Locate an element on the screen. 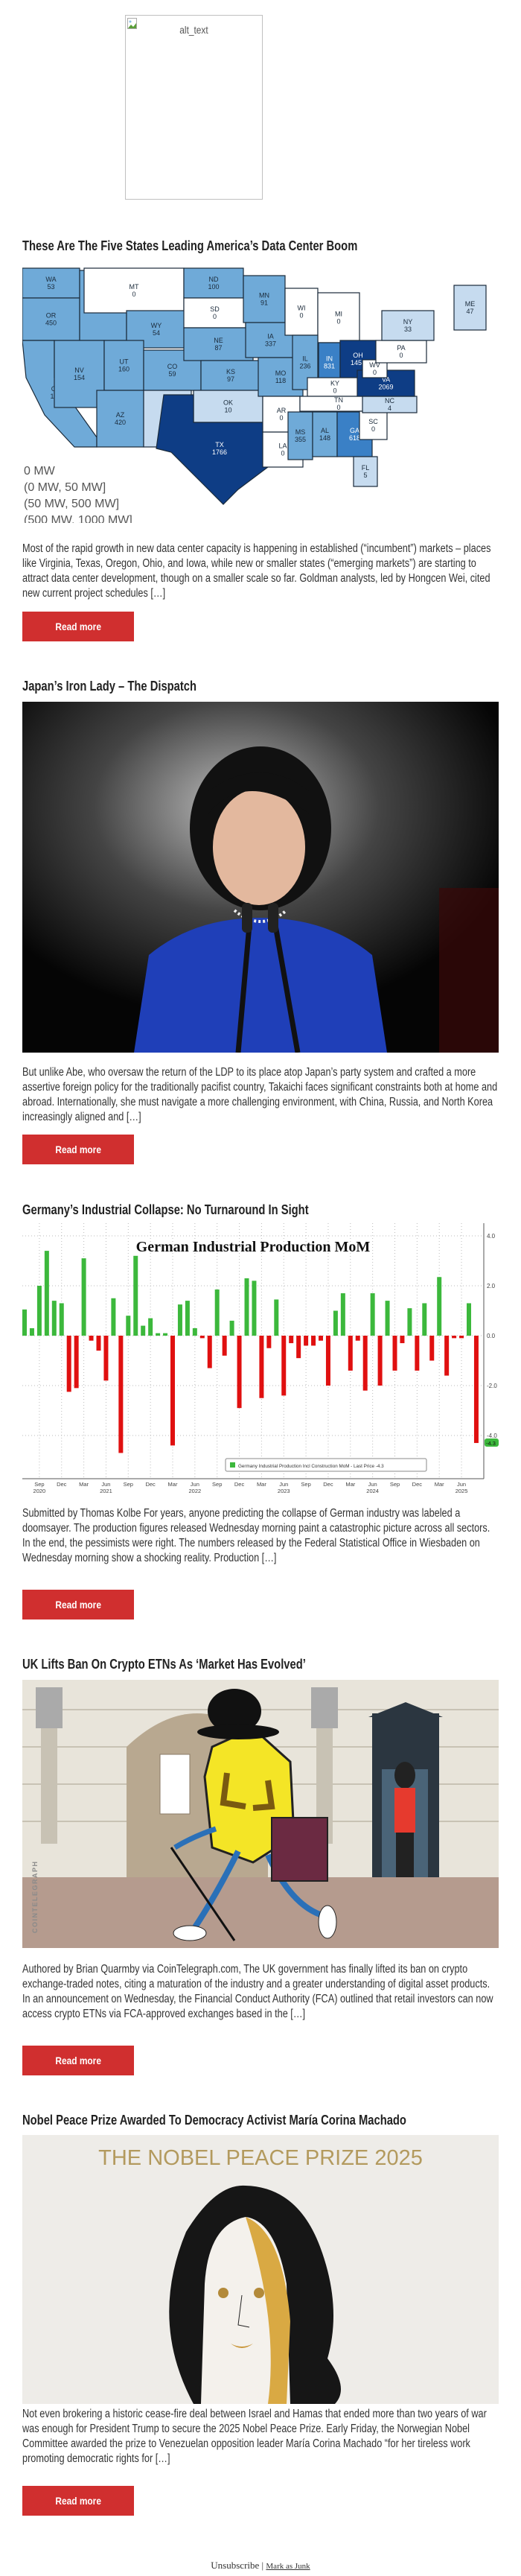 The image size is (521, 2576). state-label: TX is located at coordinates (220, 445).